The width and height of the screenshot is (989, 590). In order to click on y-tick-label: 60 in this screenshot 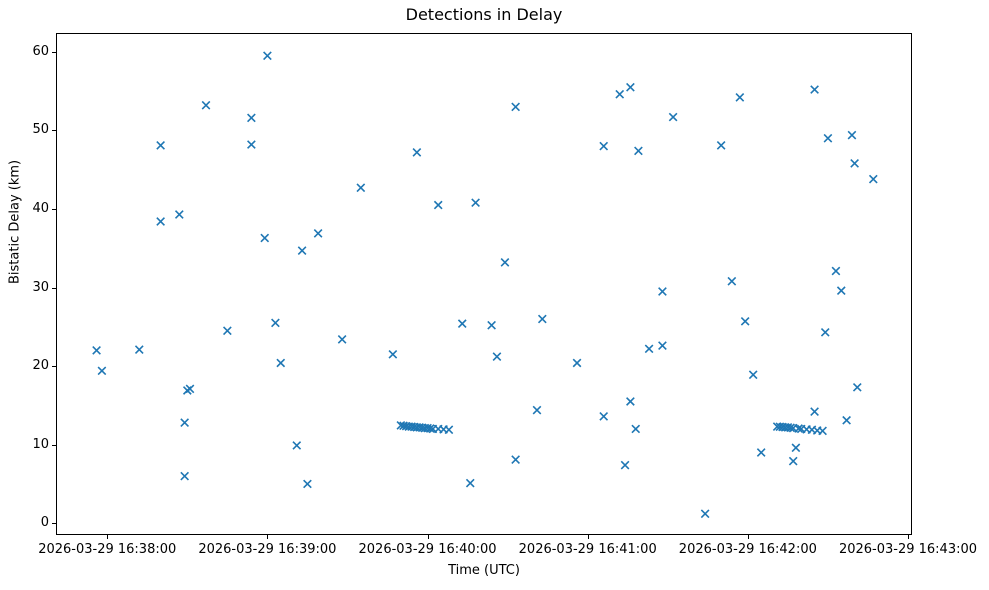, I will do `click(40, 51)`.